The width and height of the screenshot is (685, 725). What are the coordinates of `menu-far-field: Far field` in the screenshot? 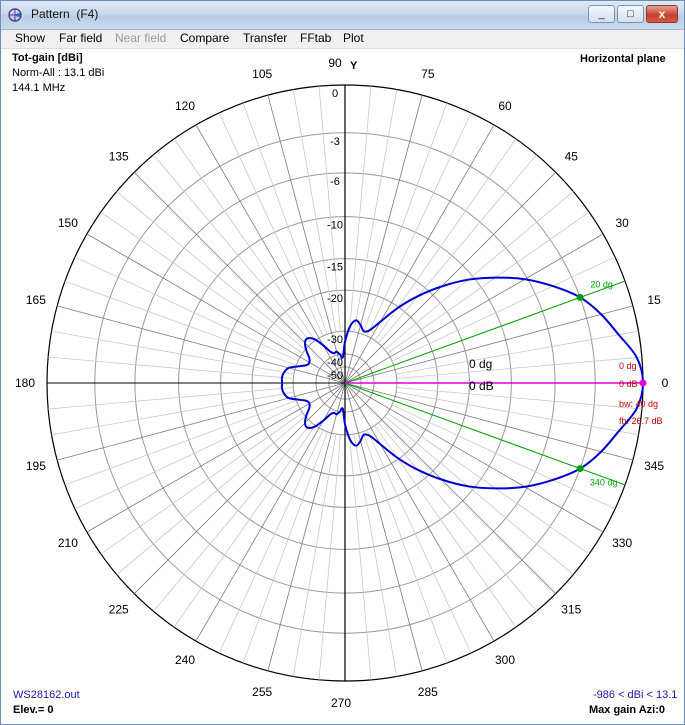 It's located at (81, 38).